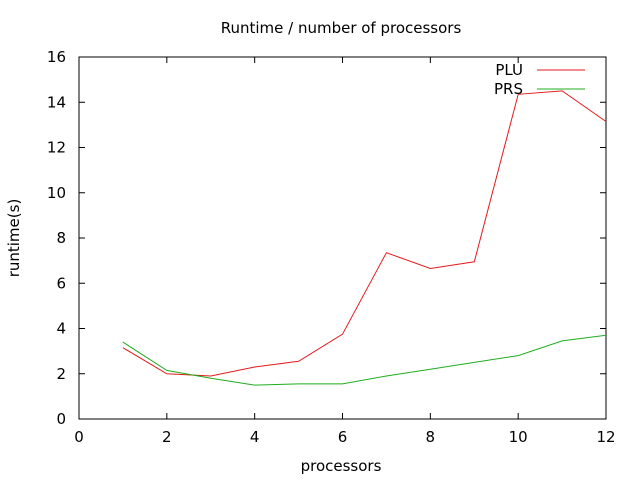 The height and width of the screenshot is (480, 640). I want to click on x-tick-label: 4, so click(255, 437).